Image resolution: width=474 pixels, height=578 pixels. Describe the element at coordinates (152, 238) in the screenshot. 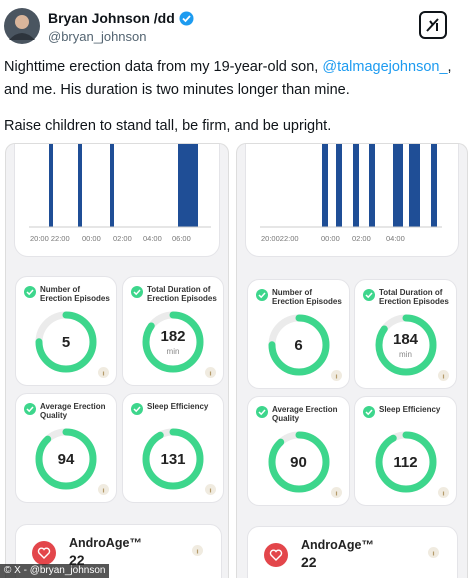

I see `time-label: 04:00` at that location.